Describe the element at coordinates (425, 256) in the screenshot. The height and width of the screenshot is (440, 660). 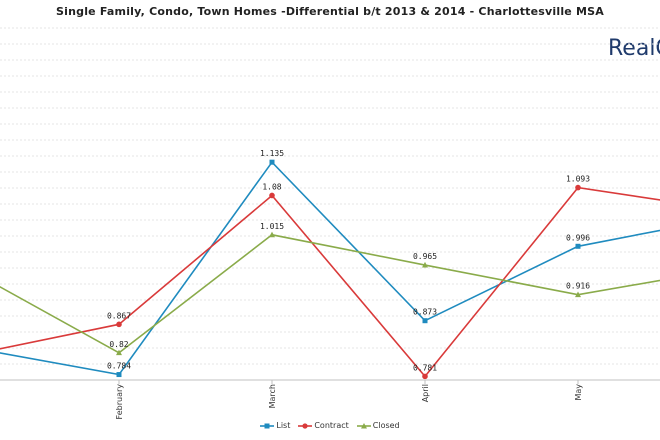
I see `data-label: 0.965` at that location.